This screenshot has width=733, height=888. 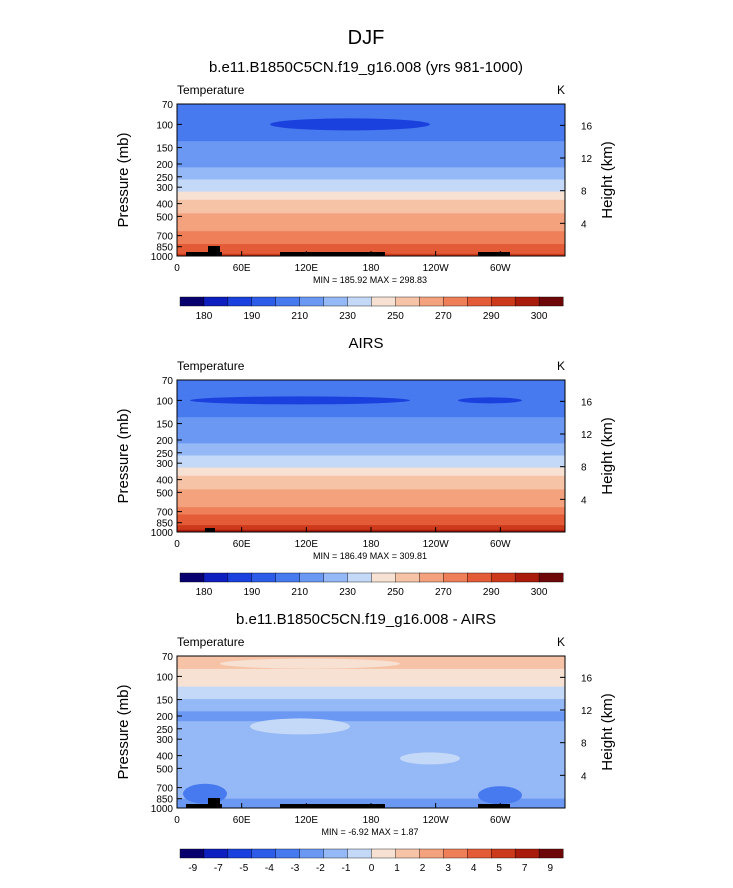 I want to click on min-max-stats: MIN = 185.92 MAX = 298.83, so click(x=370, y=280).